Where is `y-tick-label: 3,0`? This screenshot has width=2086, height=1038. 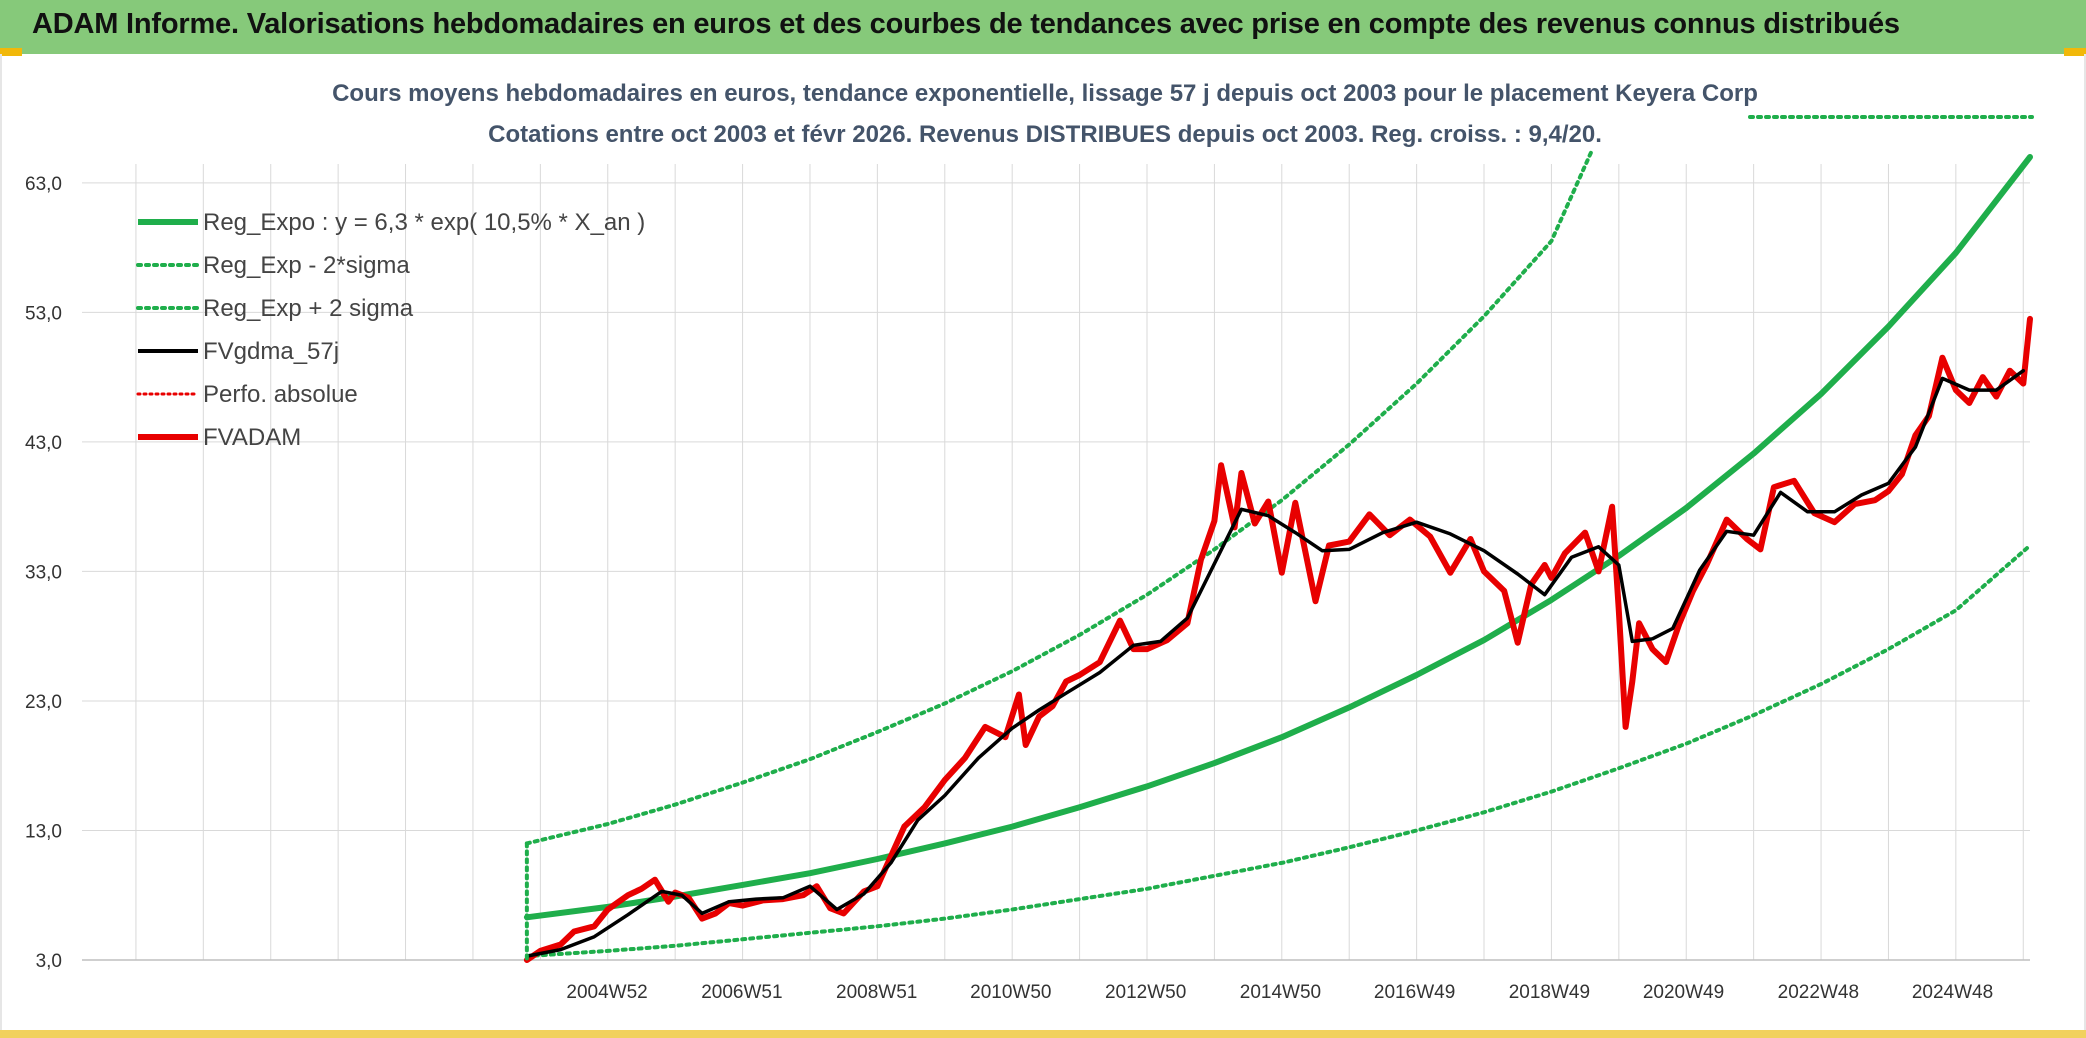
y-tick-label: 3,0 is located at coordinates (49, 961).